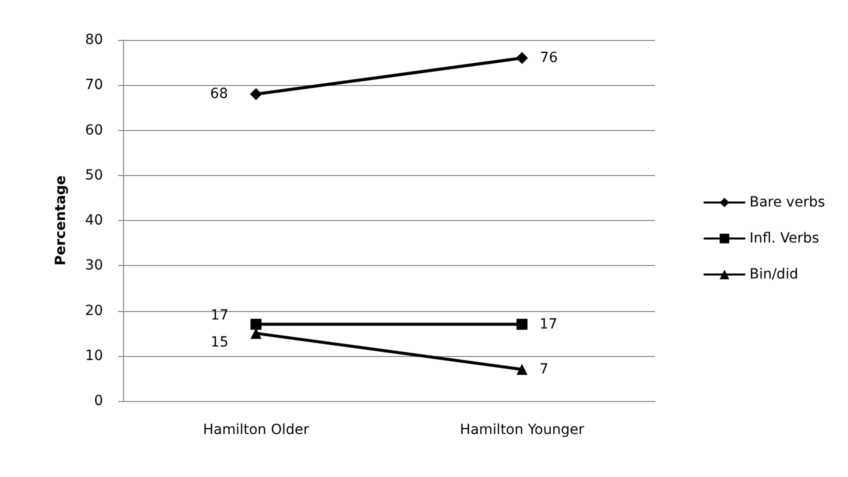  Describe the element at coordinates (98, 401) in the screenshot. I see `y-tick-label: 0` at that location.